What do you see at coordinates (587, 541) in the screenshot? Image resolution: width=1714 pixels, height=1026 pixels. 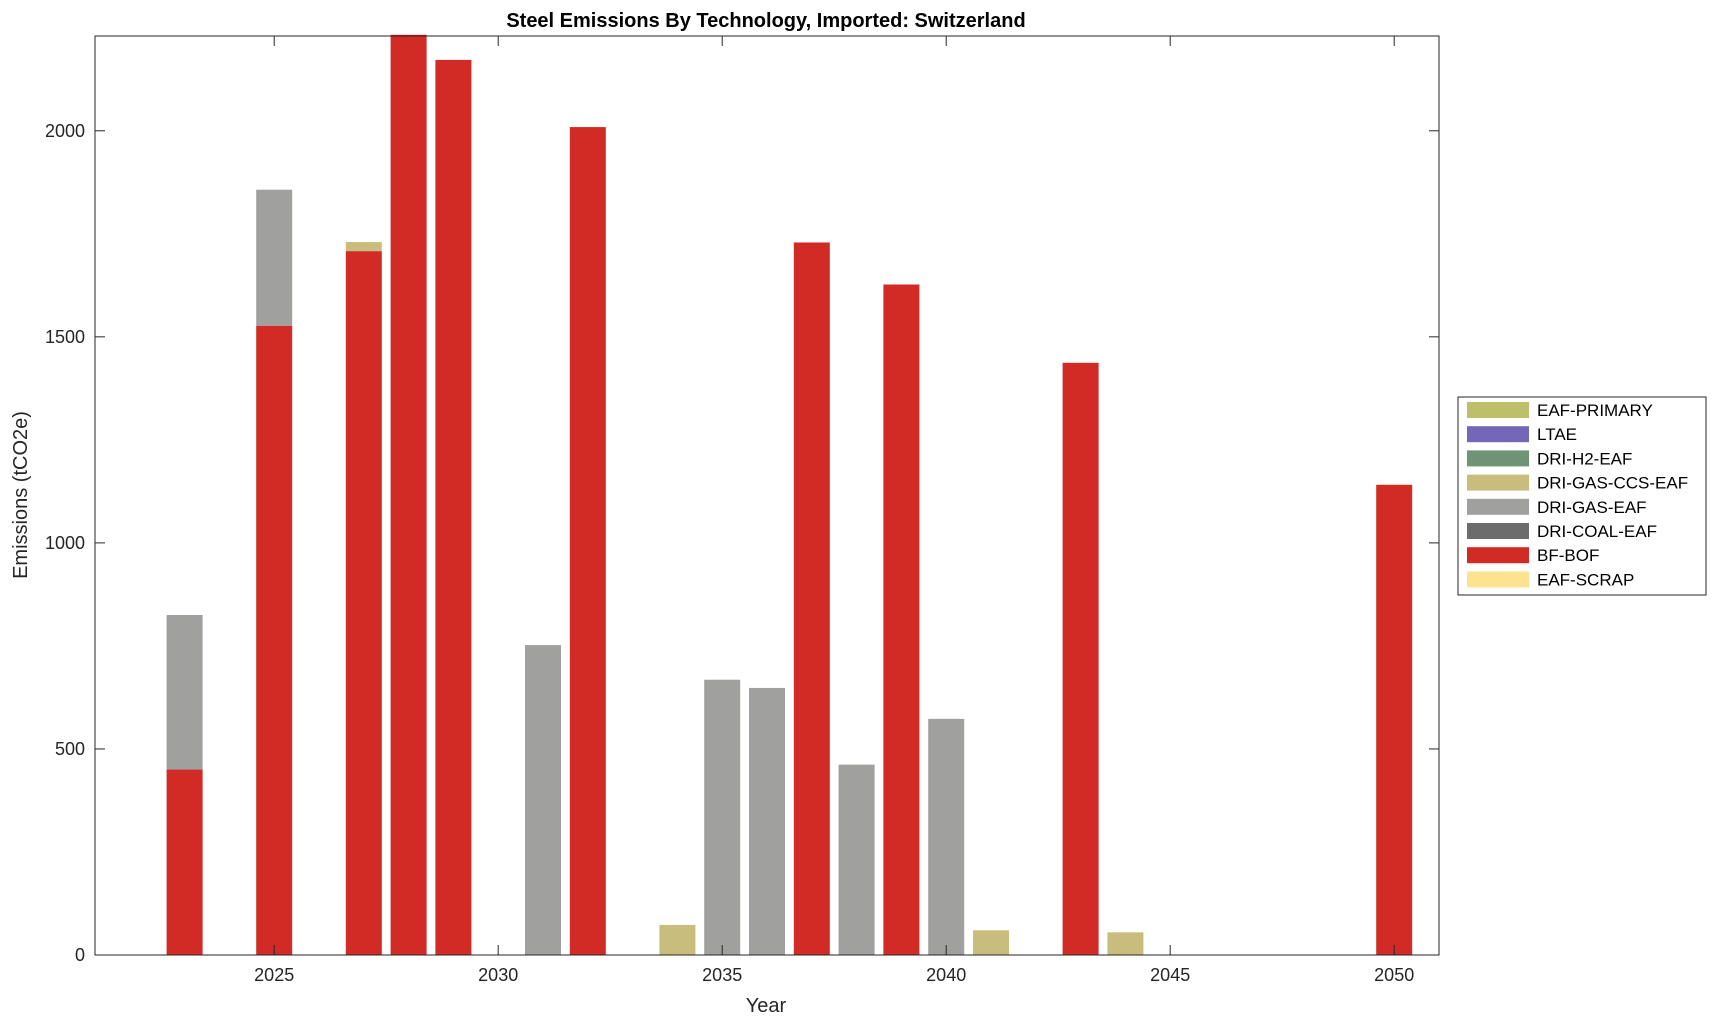 I see `bar-2032-bf-bof` at bounding box center [587, 541].